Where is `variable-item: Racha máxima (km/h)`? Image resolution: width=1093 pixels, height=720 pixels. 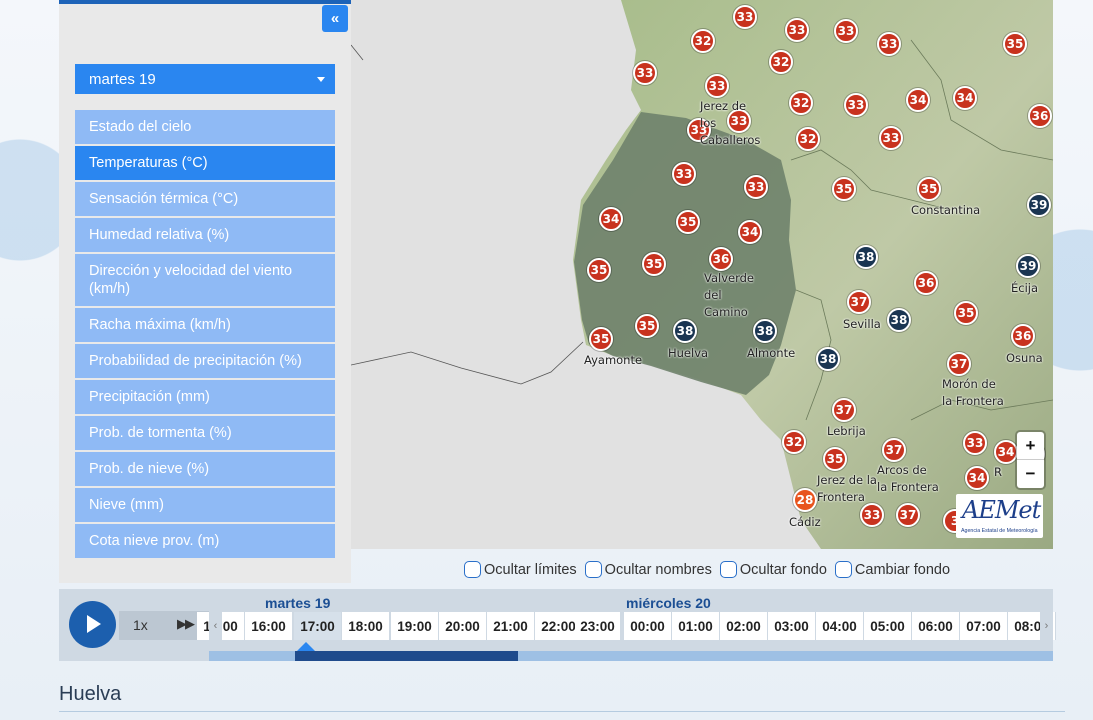
variable-item: Racha máxima (km/h) is located at coordinates (205, 325).